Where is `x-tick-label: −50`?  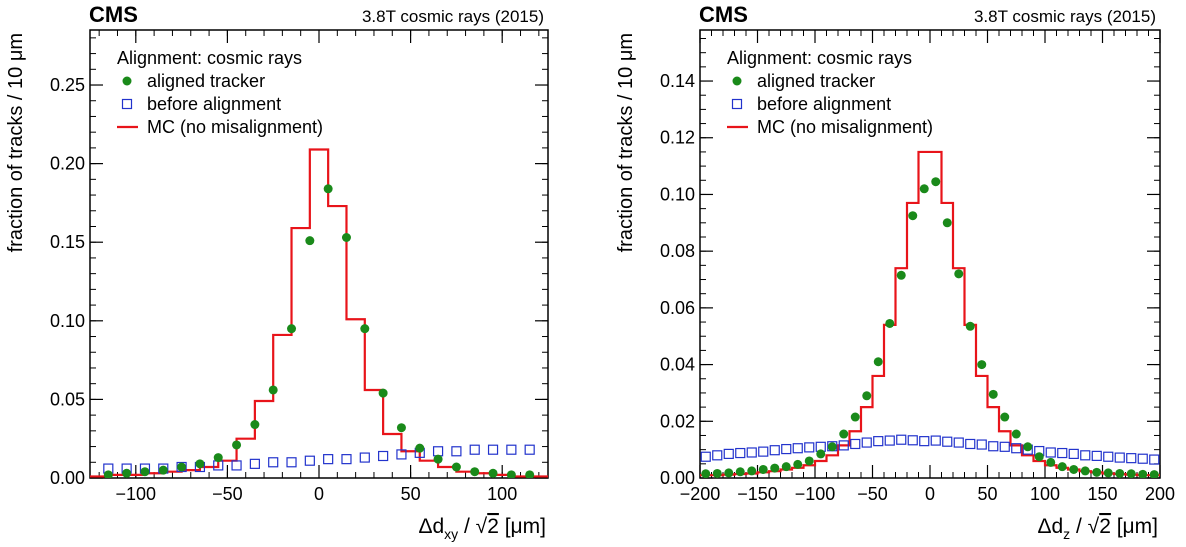
x-tick-label: −50 is located at coordinates (872, 494).